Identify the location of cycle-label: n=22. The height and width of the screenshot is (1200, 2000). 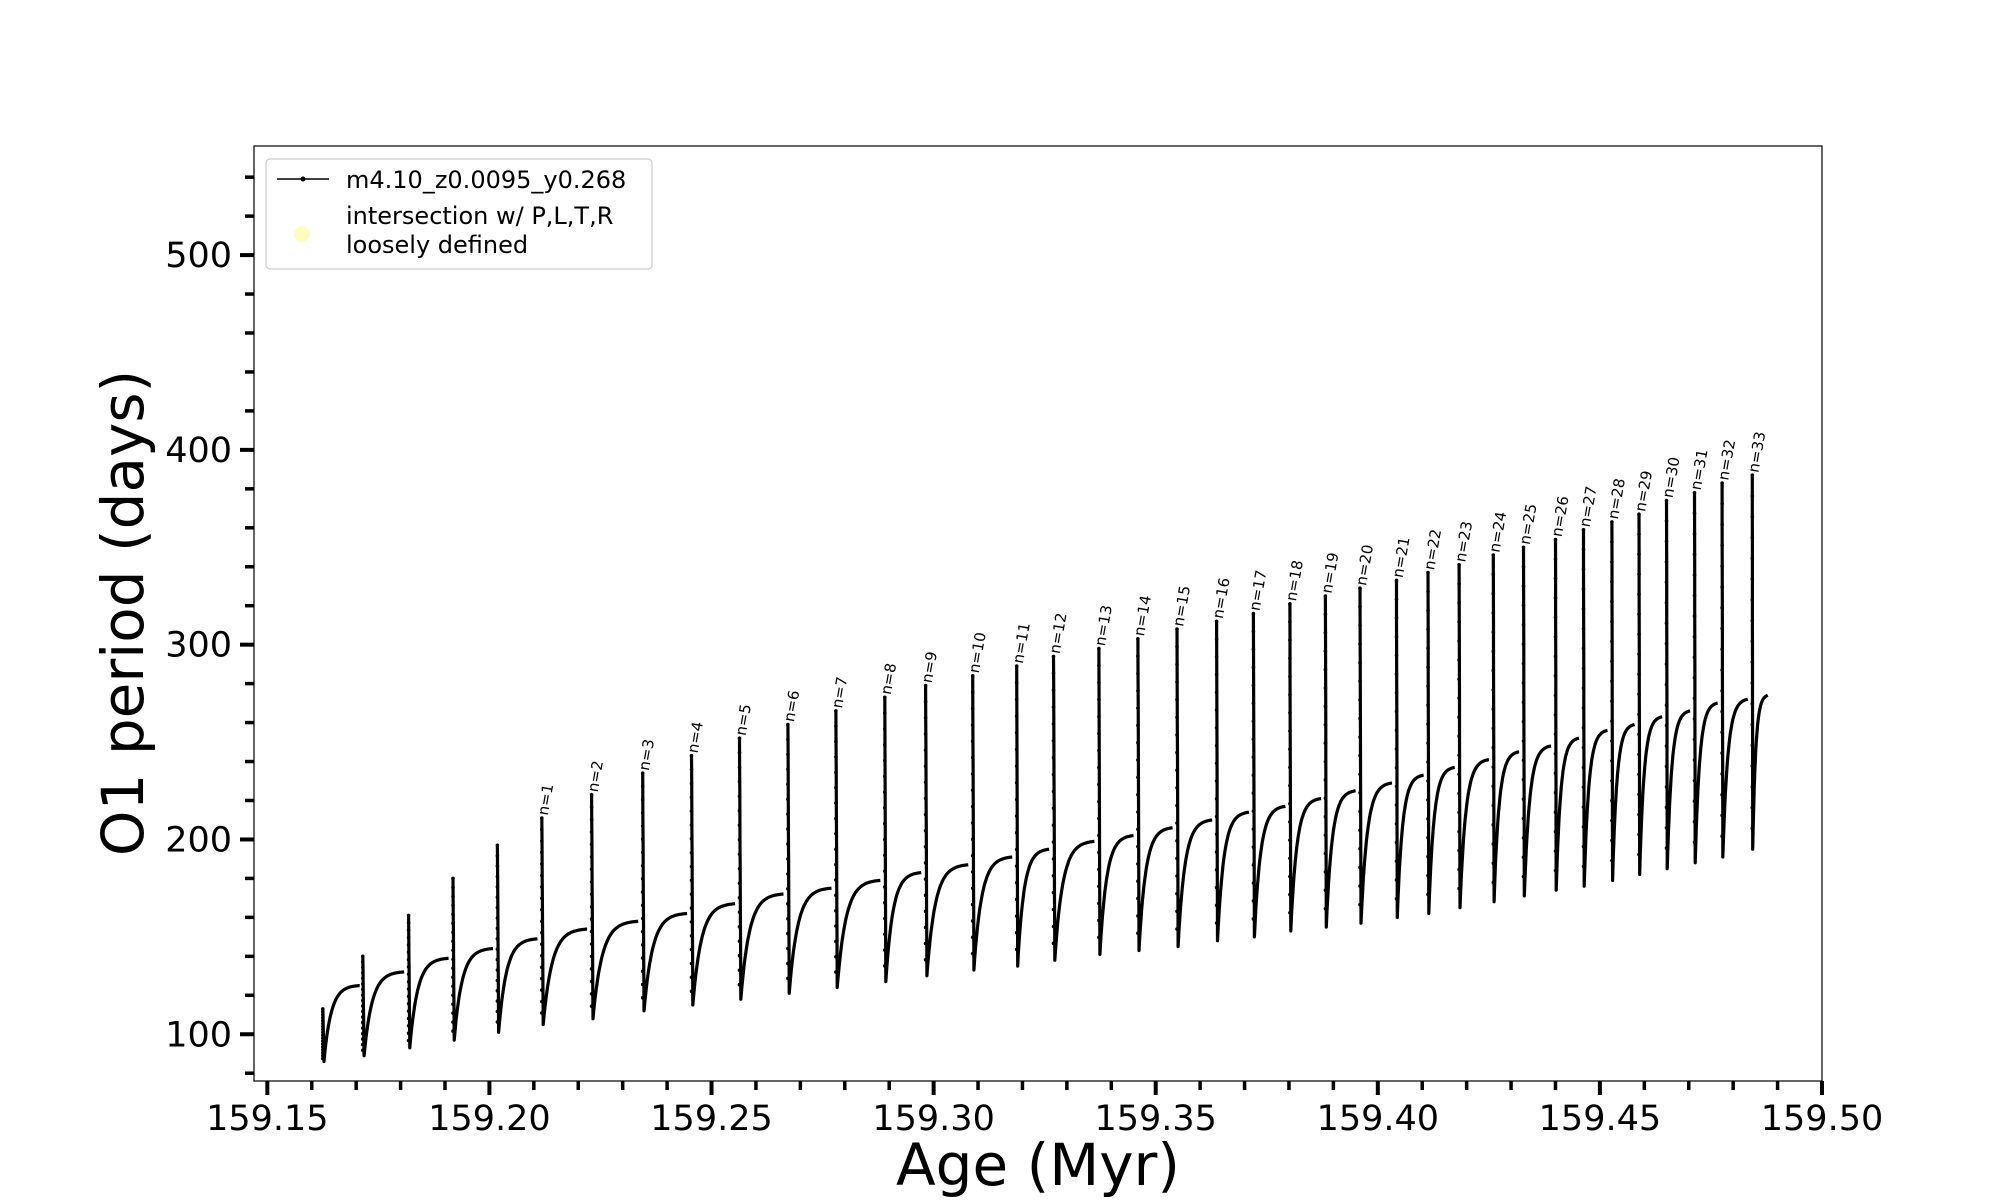
(1432, 550).